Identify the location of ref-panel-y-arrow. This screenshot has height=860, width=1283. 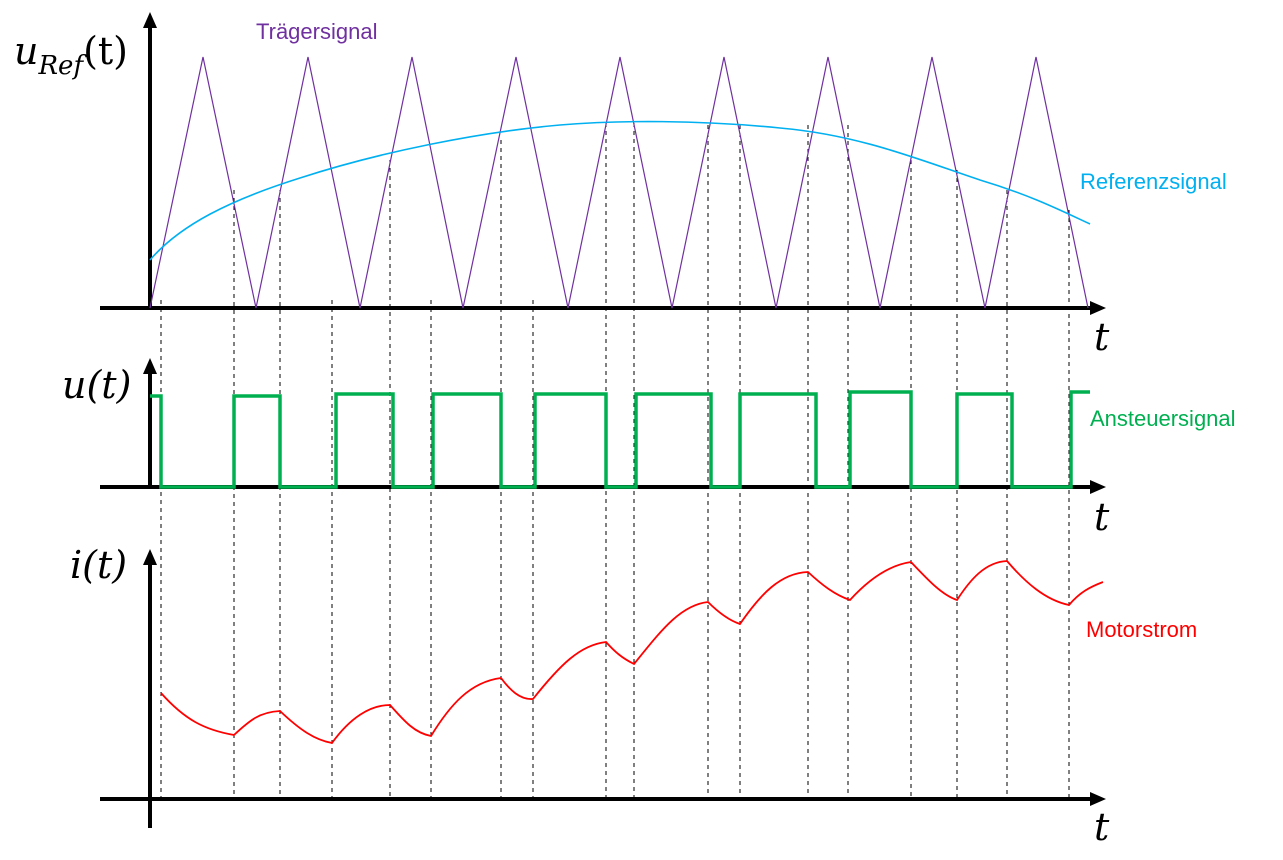
(150, 20).